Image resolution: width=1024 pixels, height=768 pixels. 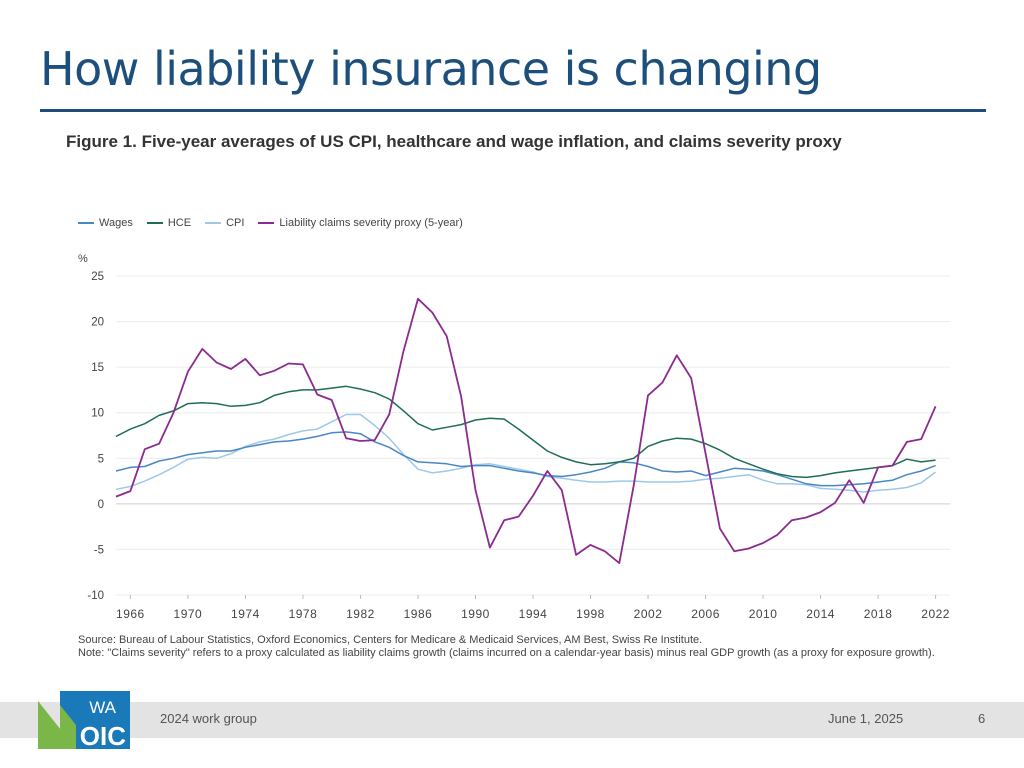 I want to click on x-tick-label: 1978, so click(x=303, y=614).